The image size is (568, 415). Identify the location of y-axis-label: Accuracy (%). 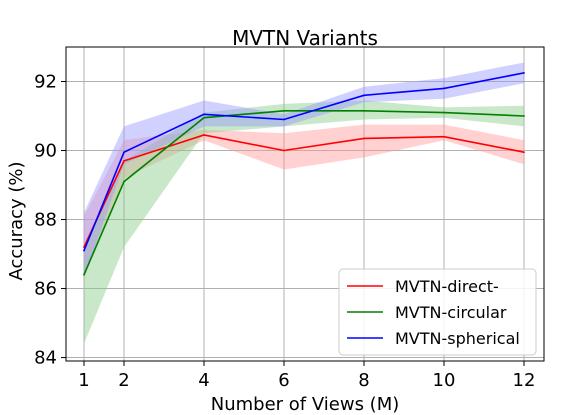
(16, 220).